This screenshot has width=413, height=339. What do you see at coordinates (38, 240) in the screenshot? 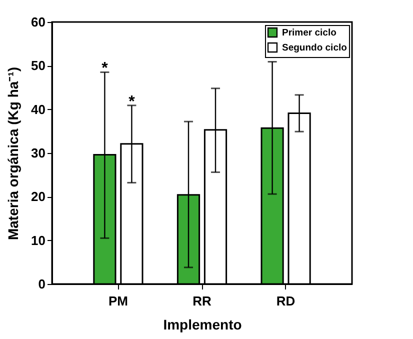
I see `y-tick-label: 10` at bounding box center [38, 240].